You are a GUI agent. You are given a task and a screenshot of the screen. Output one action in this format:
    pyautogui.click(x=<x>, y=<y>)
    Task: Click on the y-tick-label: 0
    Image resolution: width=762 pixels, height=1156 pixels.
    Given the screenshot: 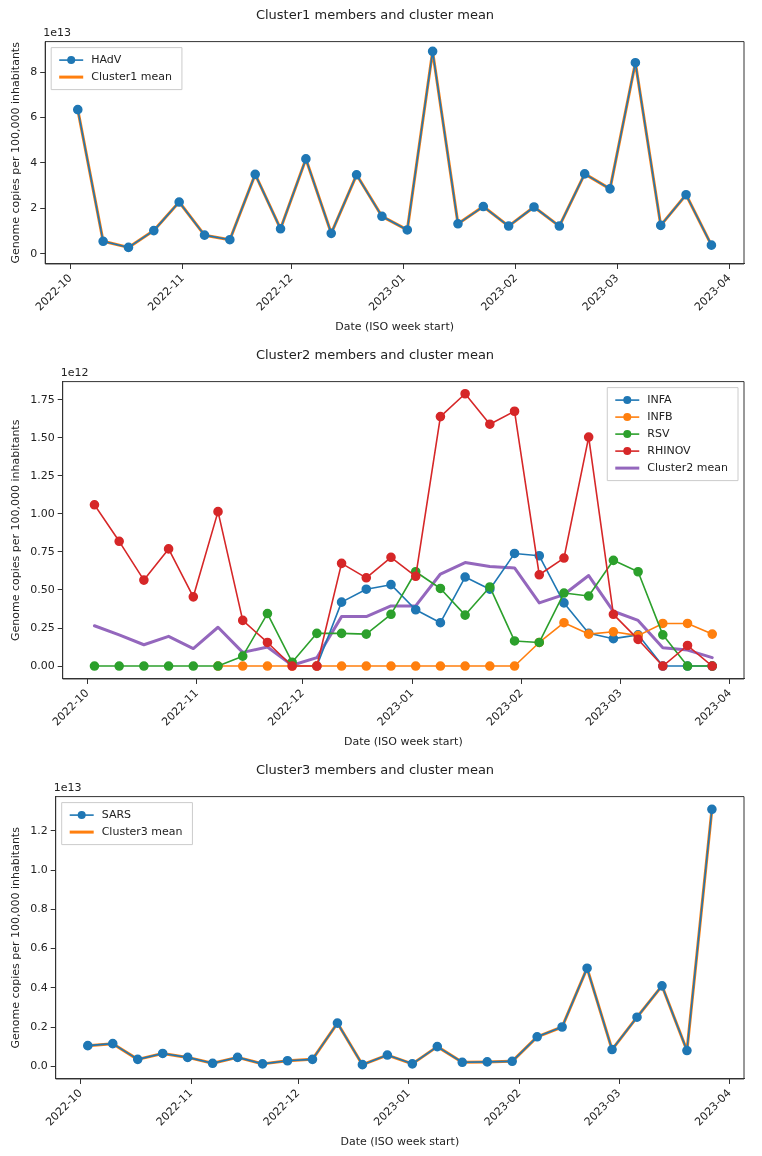 What is the action you would take?
    pyautogui.click(x=34, y=253)
    